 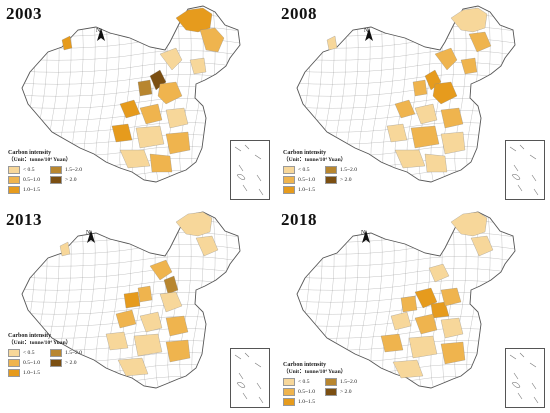 I want to click on inset-islands, so click(x=249, y=170).